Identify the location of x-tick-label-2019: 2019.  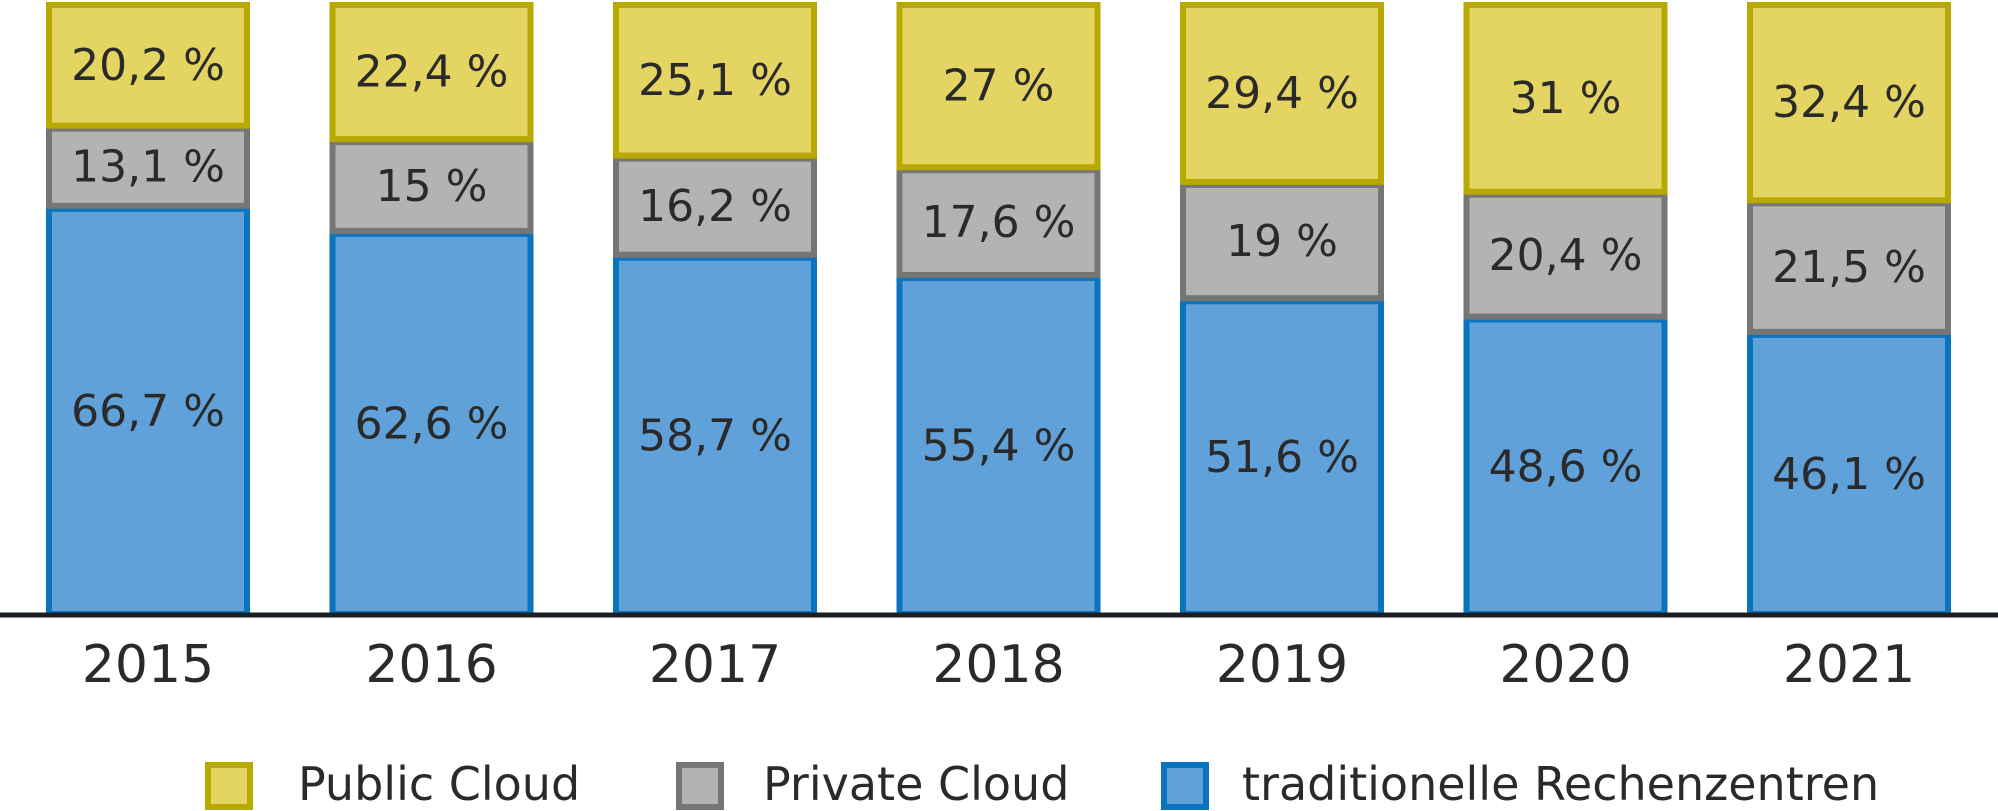
(1282, 665).